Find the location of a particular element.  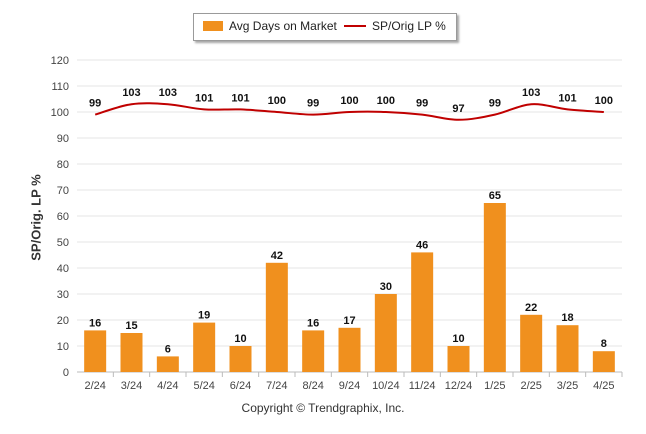

y-tick-label: 120 is located at coordinates (60, 61).